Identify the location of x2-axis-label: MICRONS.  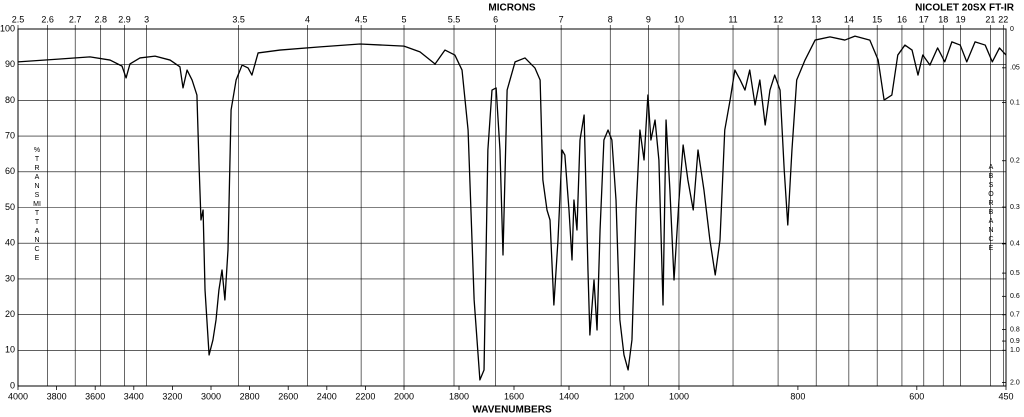
(512, 8).